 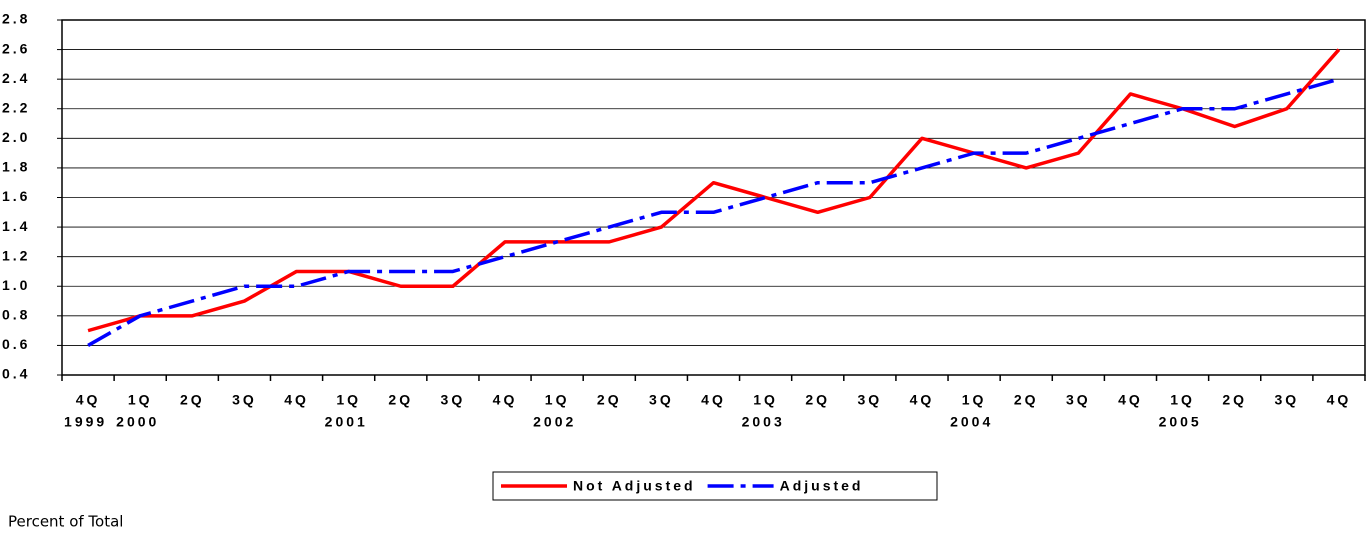 What do you see at coordinates (16, 255) in the screenshot?
I see `y-tick-label: 1.2` at bounding box center [16, 255].